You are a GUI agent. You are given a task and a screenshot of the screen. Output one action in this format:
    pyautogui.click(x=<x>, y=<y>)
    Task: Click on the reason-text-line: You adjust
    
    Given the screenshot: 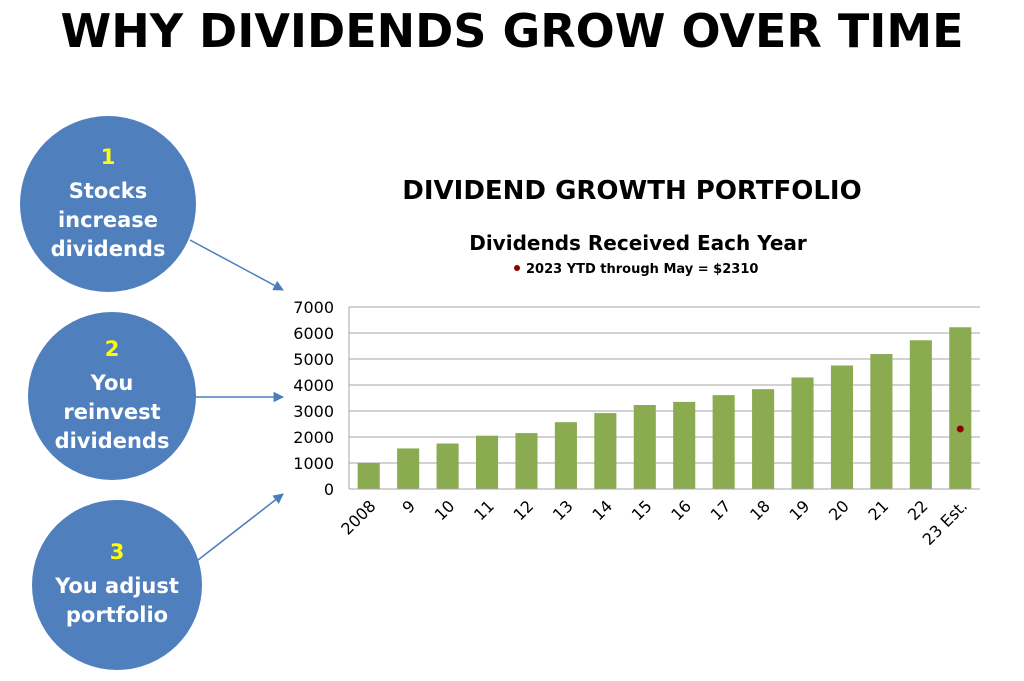 What is the action you would take?
    pyautogui.click(x=117, y=586)
    